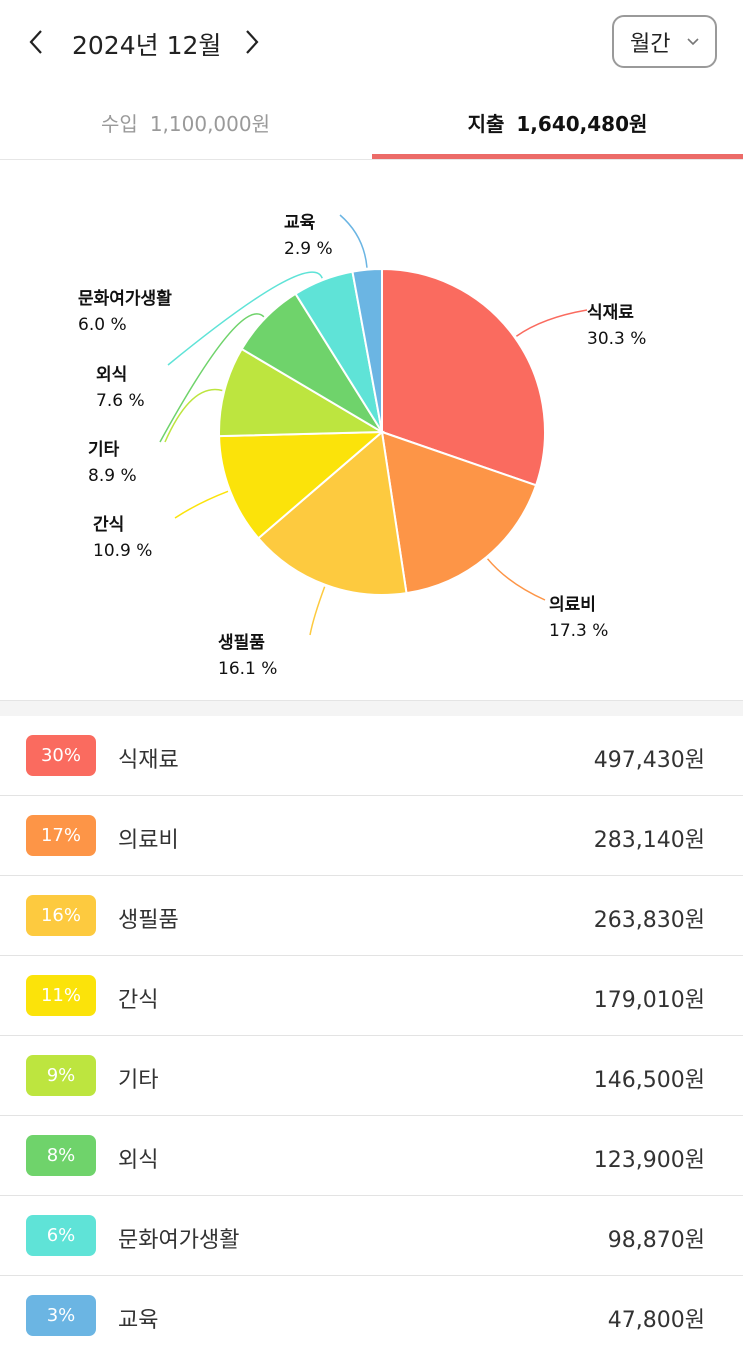 This screenshot has height=1354, width=743. I want to click on category-amount: 283,140원, so click(649, 840).